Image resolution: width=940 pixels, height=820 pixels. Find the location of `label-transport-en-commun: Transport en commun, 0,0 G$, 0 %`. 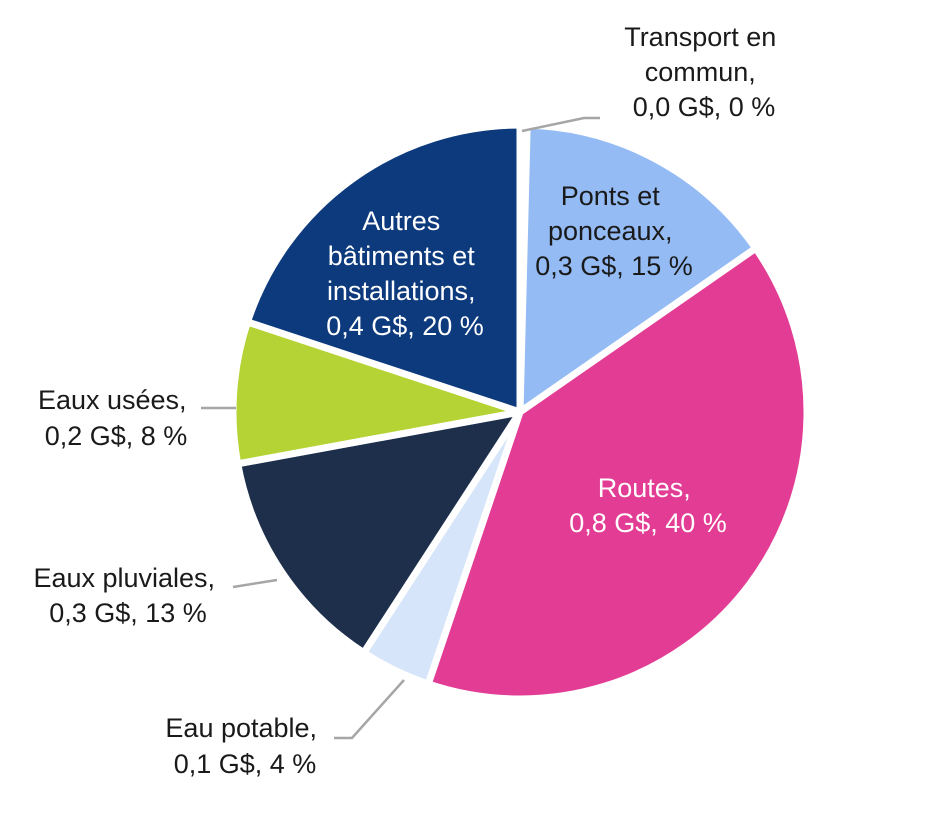

label-transport-en-commun: Transport en commun, 0,0 G$, 0 % is located at coordinates (704, 72).